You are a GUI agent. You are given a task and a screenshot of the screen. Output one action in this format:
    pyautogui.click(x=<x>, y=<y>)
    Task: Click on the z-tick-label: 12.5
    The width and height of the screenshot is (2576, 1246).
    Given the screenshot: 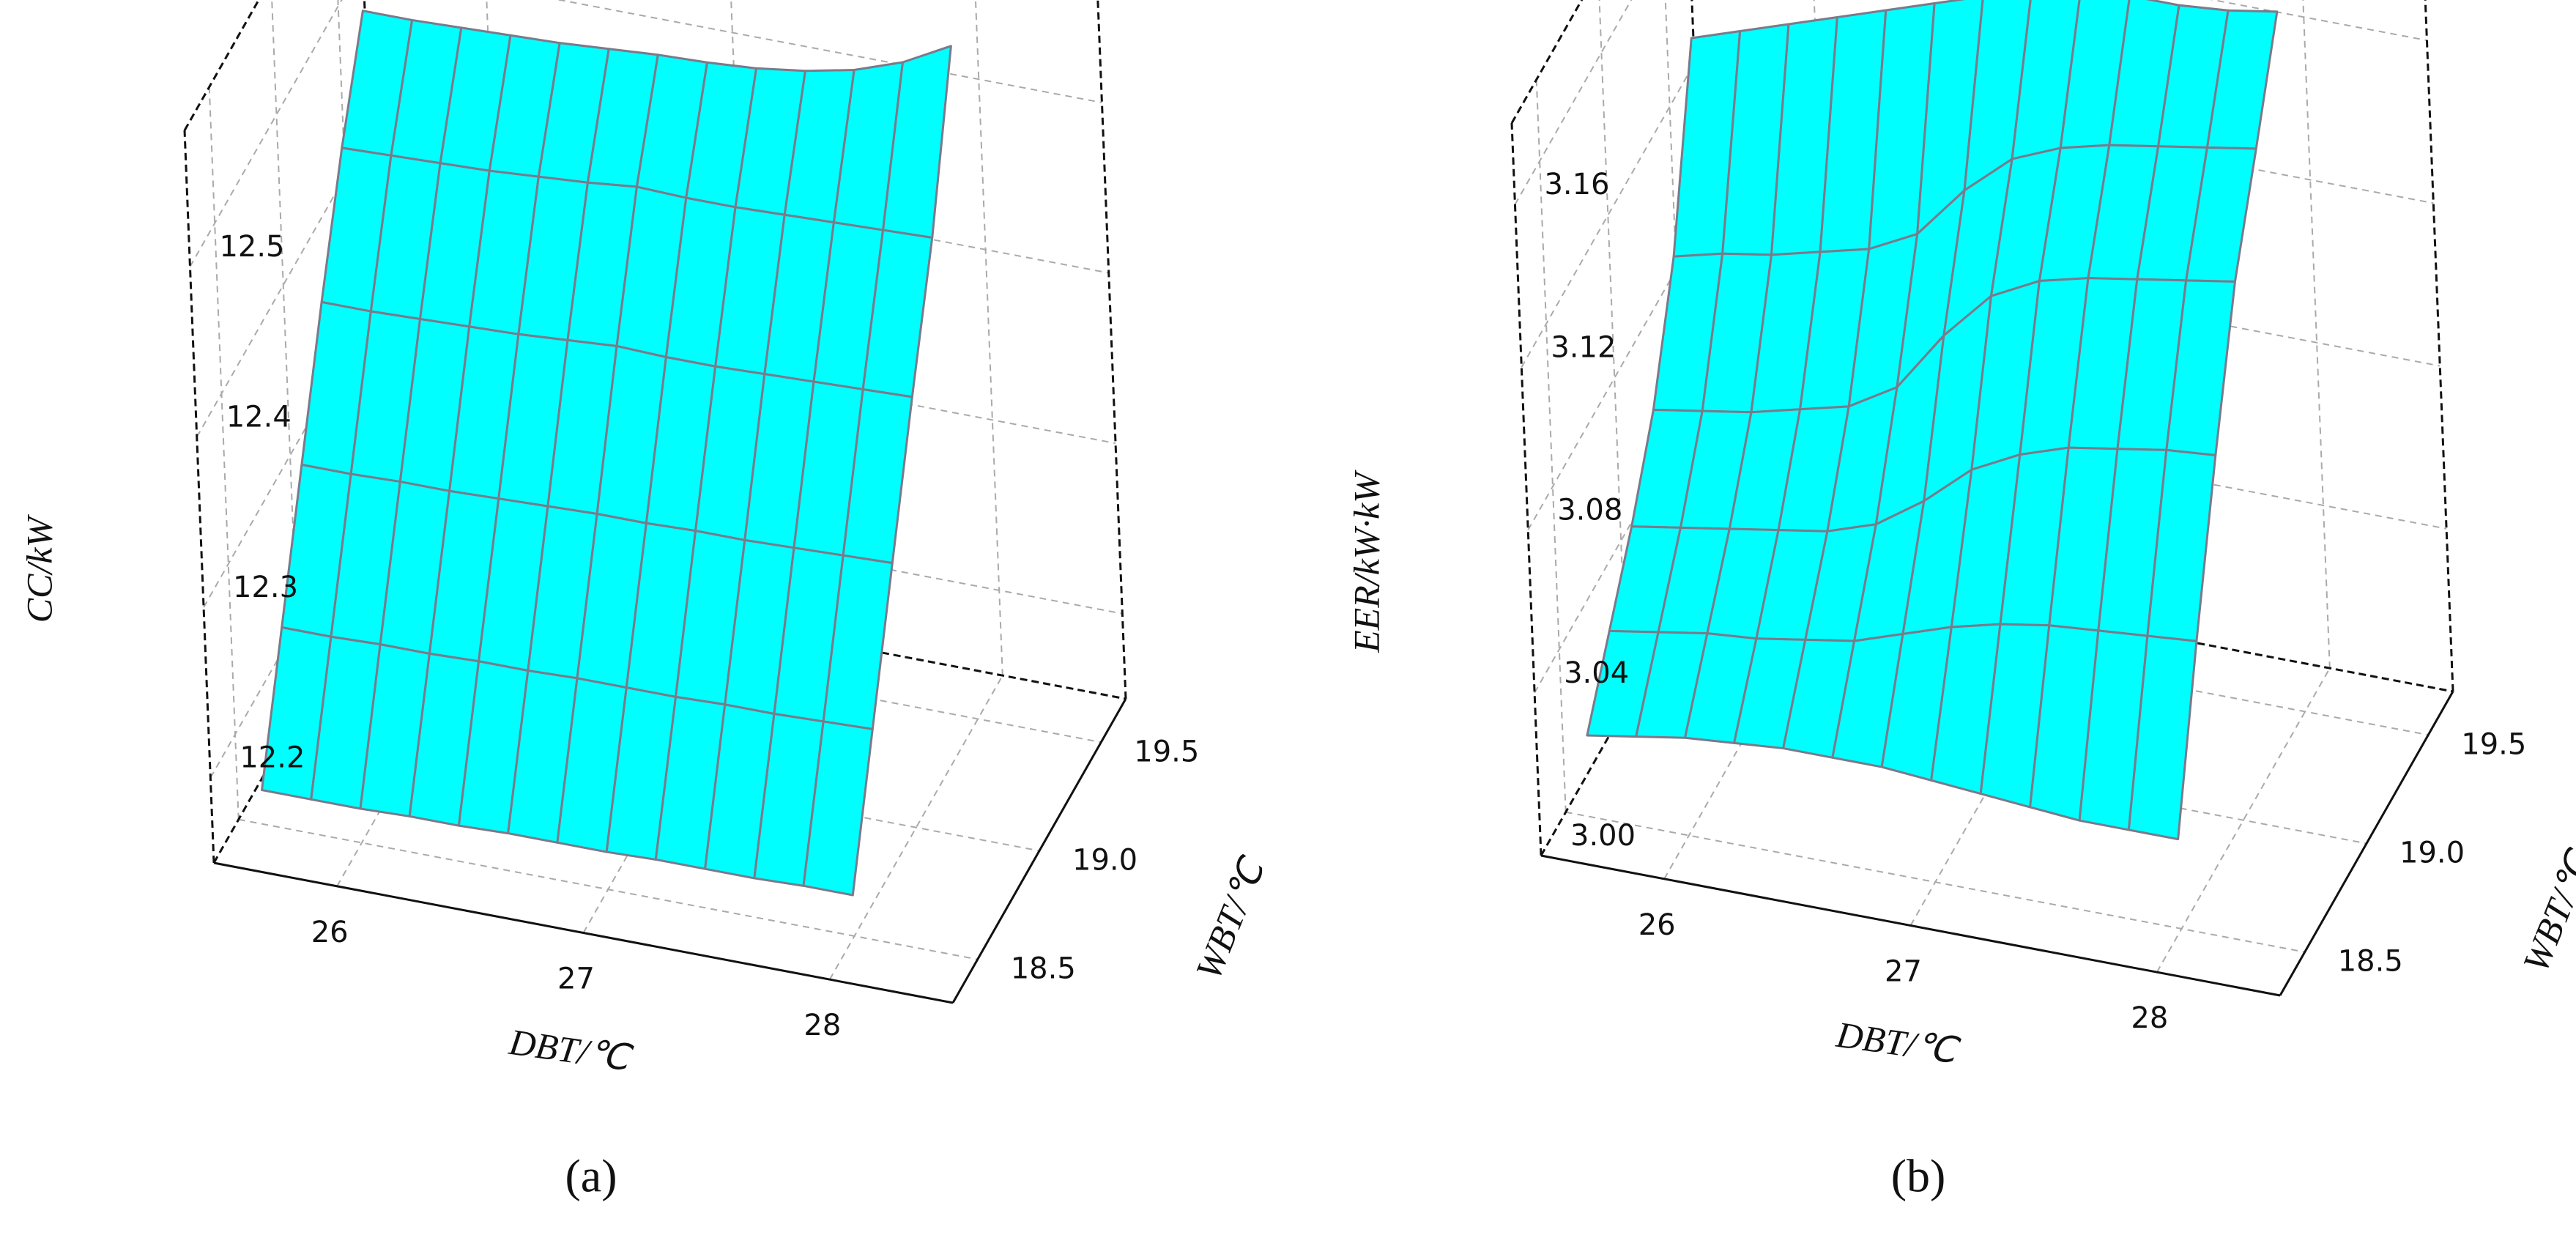 What is the action you would take?
    pyautogui.click(x=251, y=247)
    